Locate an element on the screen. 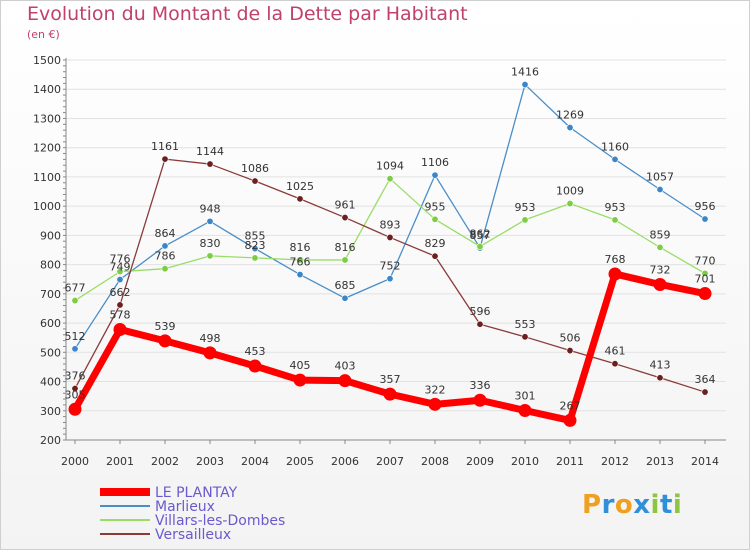 This screenshot has height=550, width=750. legend-label-marlieux: Marlieux is located at coordinates (185, 507).